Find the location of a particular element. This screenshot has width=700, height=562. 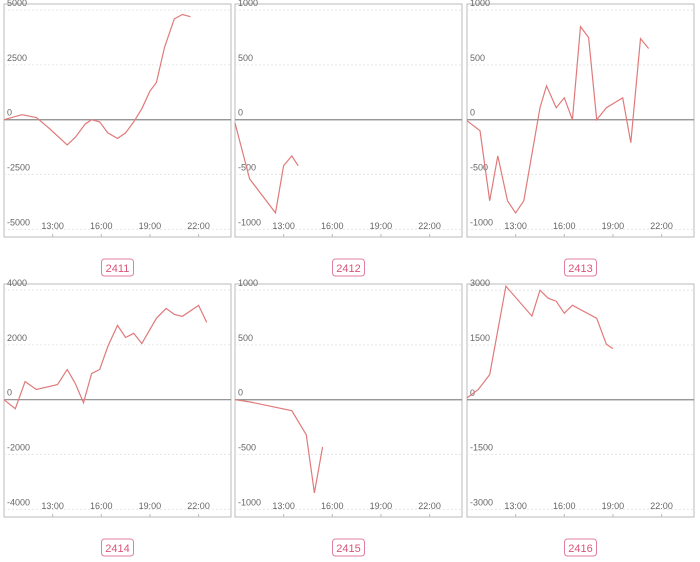

y-tick-label: -3000 is located at coordinates (481, 502).